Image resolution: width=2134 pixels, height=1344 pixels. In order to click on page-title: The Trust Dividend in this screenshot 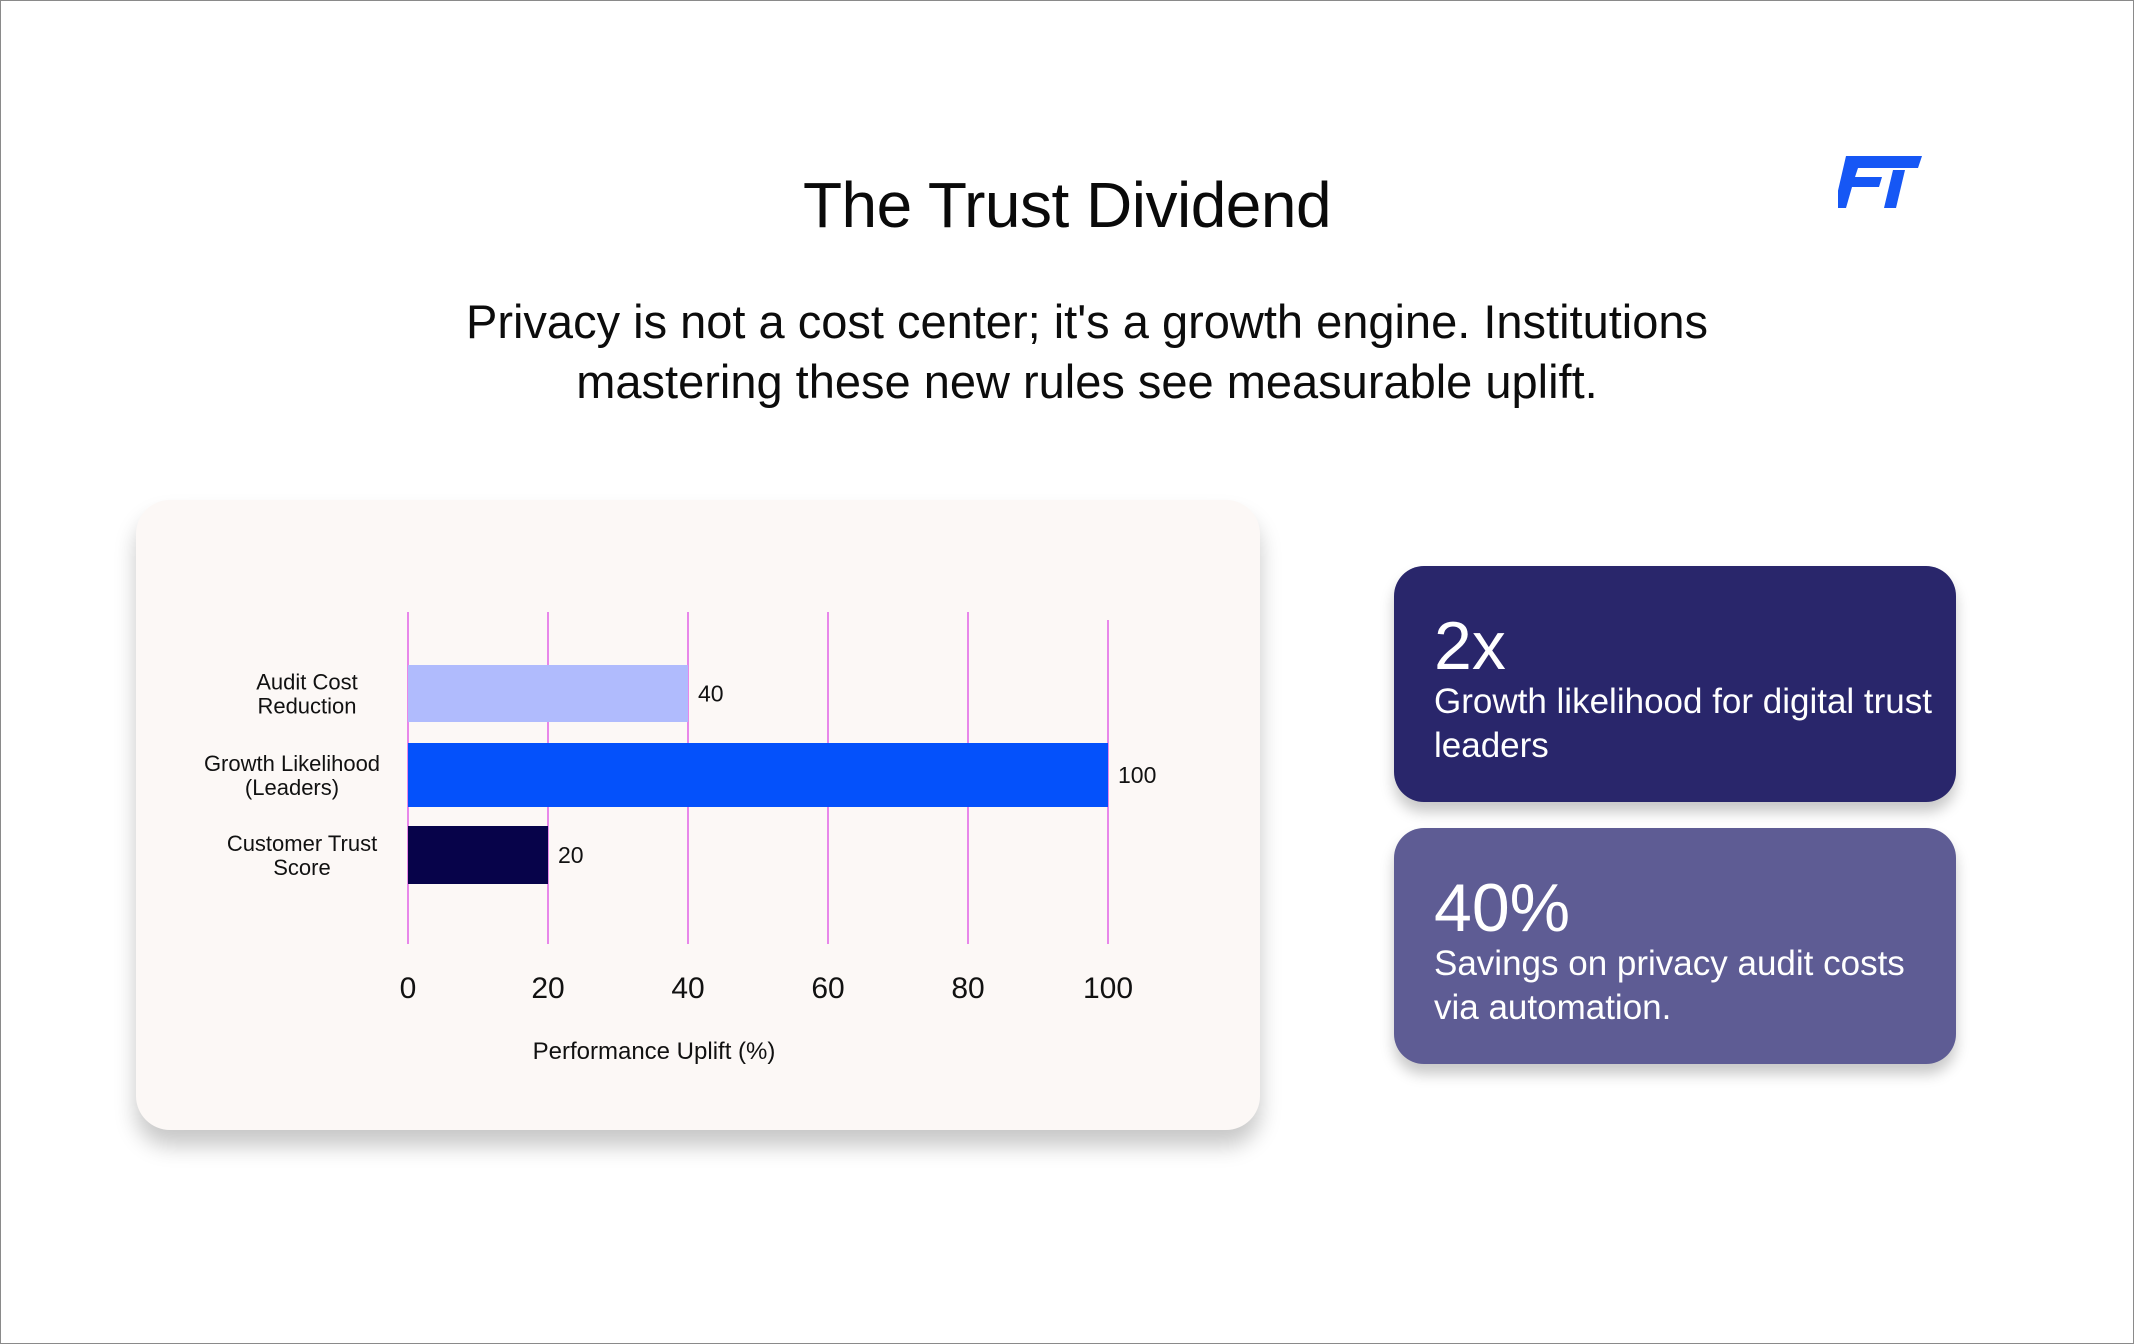, I will do `click(1067, 205)`.